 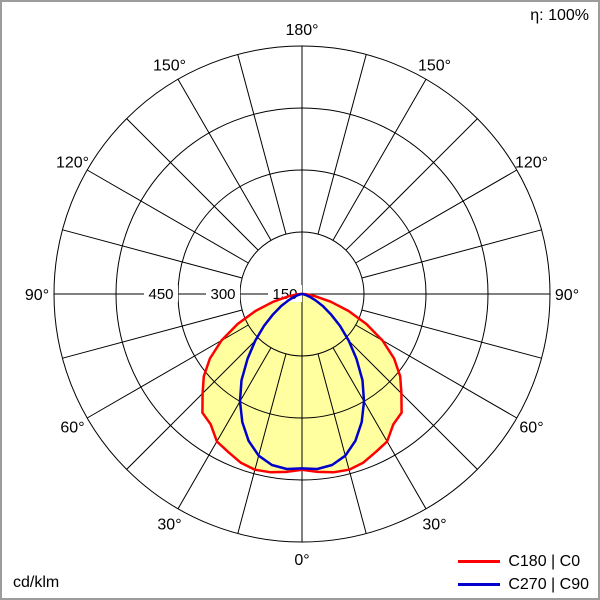 I want to click on legend: C180 | C0 C270 | C90, so click(x=523, y=573).